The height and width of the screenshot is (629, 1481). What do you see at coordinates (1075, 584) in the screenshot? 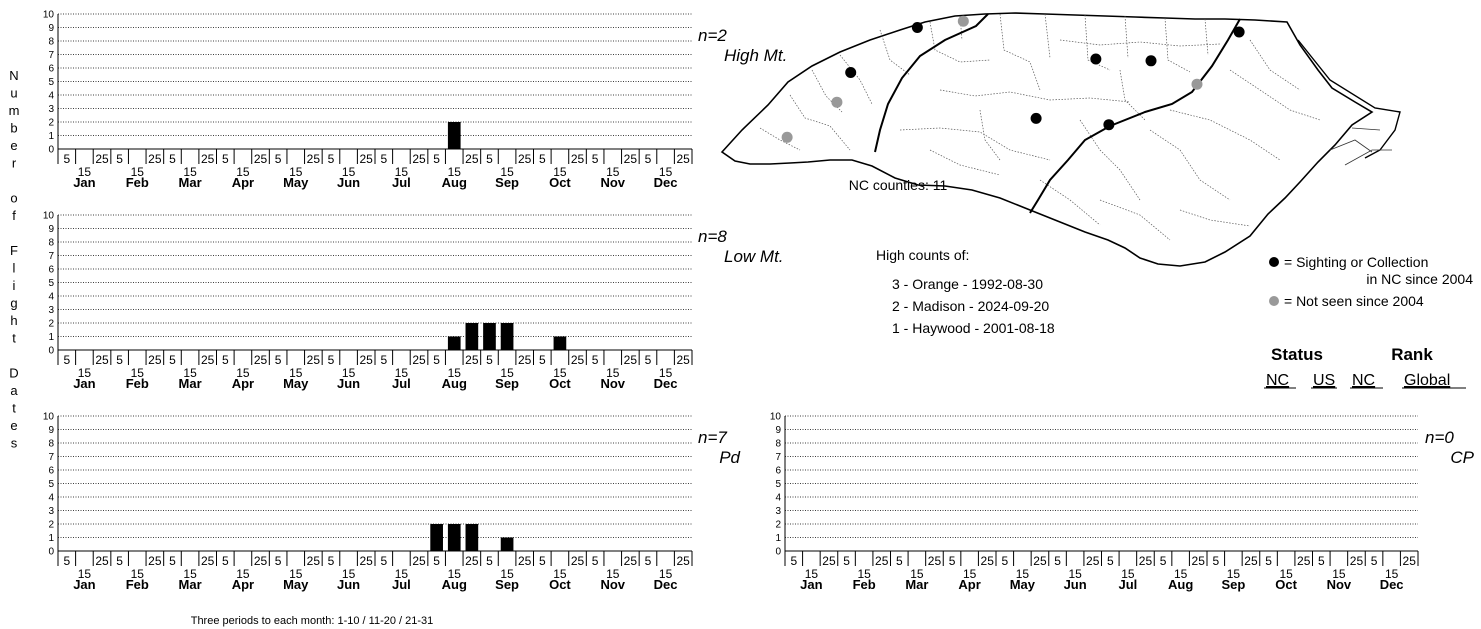
I see `month-label: Jun` at bounding box center [1075, 584].